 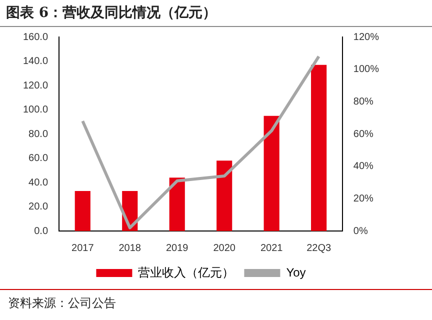 I want to click on x-tick-label: 2019, so click(x=177, y=248).